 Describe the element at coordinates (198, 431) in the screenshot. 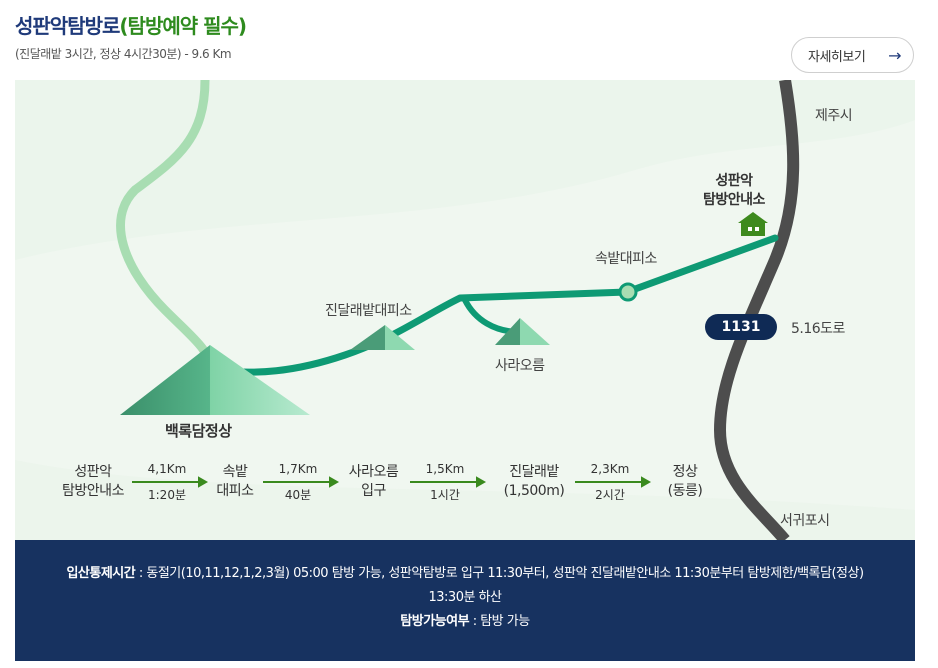

I see `label-baengnokdam-summit: 백록담정상` at that location.